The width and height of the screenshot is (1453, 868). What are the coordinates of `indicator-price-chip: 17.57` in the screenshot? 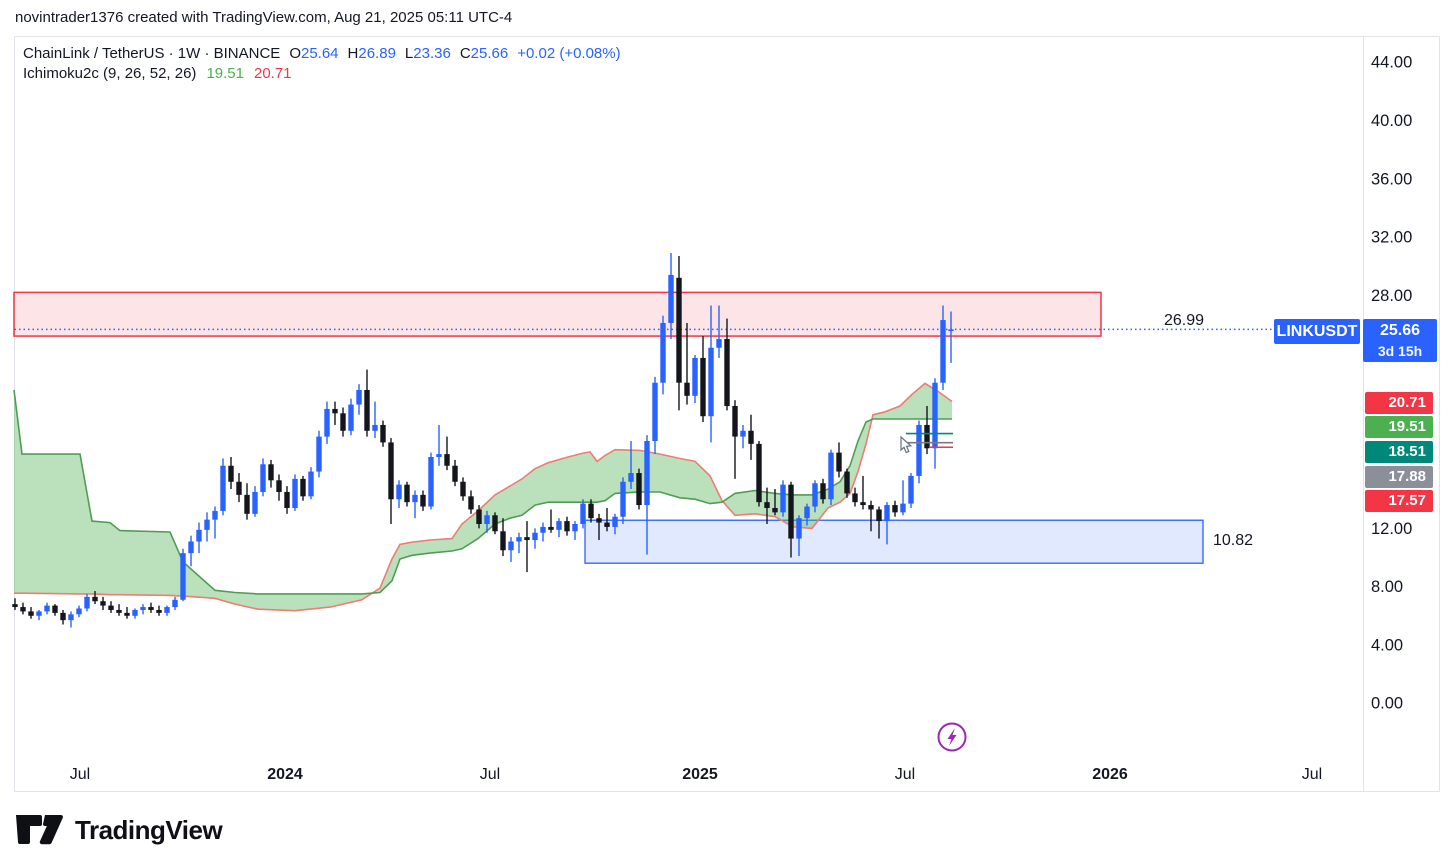 It's located at (1399, 501).